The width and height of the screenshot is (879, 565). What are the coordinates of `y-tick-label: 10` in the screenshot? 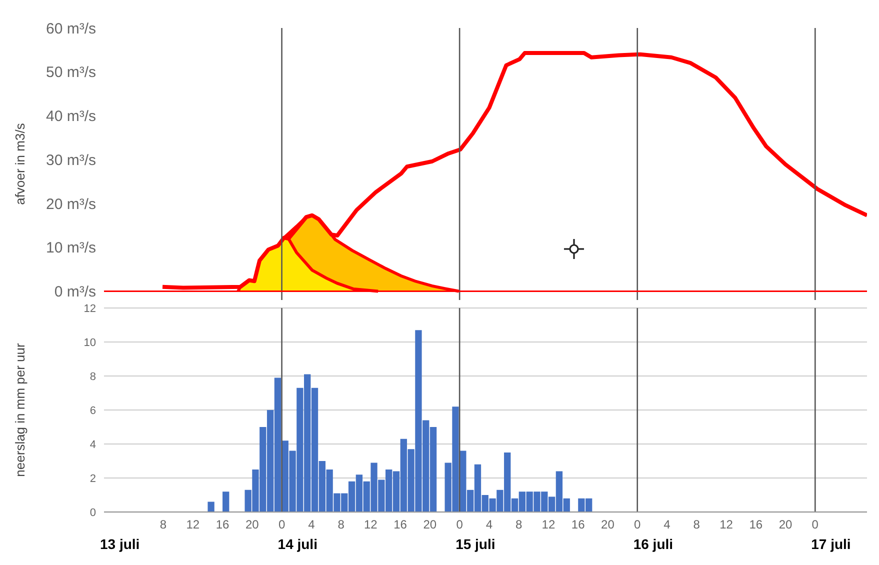 It's located at (90, 342).